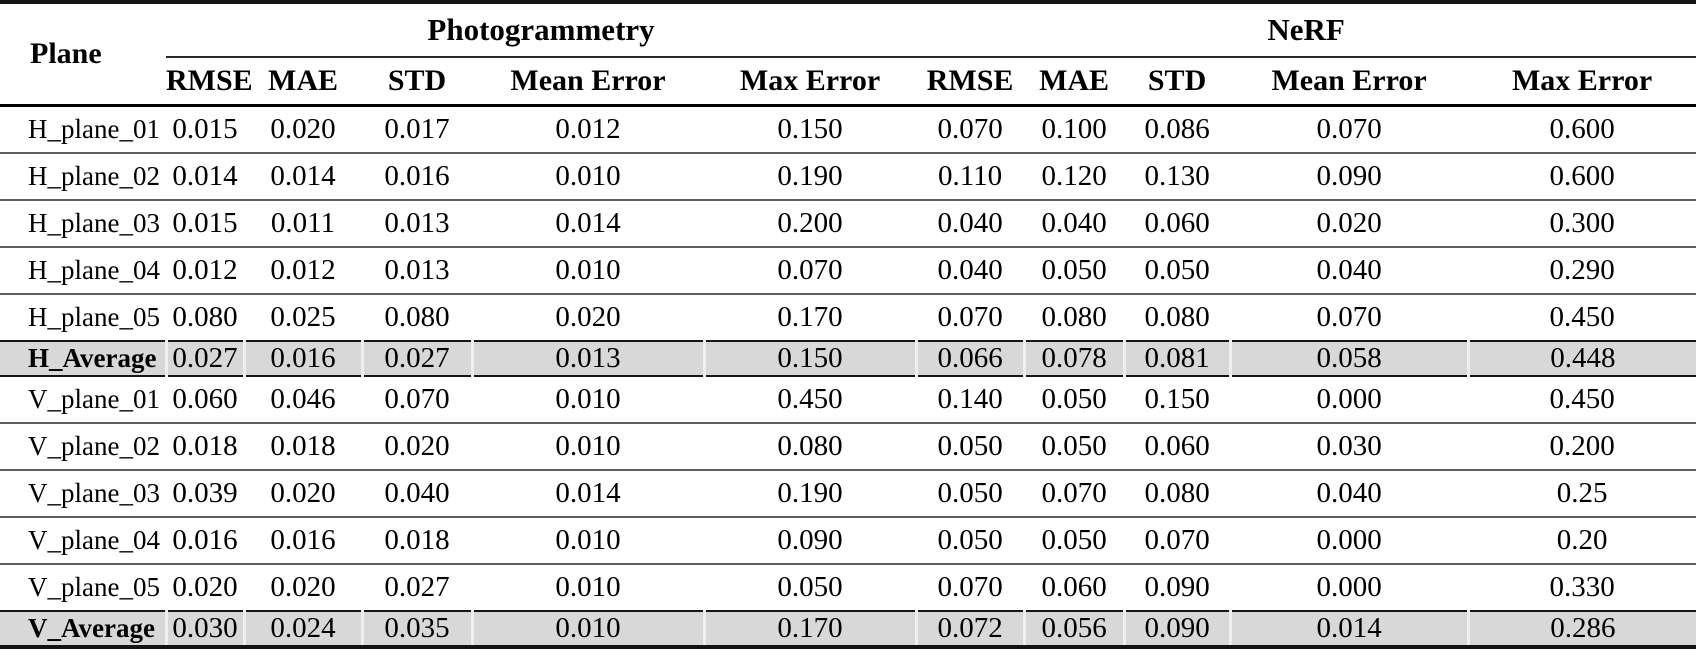 This screenshot has width=1696, height=672. What do you see at coordinates (94, 492) in the screenshot?
I see `plane-label: V_plane_03` at bounding box center [94, 492].